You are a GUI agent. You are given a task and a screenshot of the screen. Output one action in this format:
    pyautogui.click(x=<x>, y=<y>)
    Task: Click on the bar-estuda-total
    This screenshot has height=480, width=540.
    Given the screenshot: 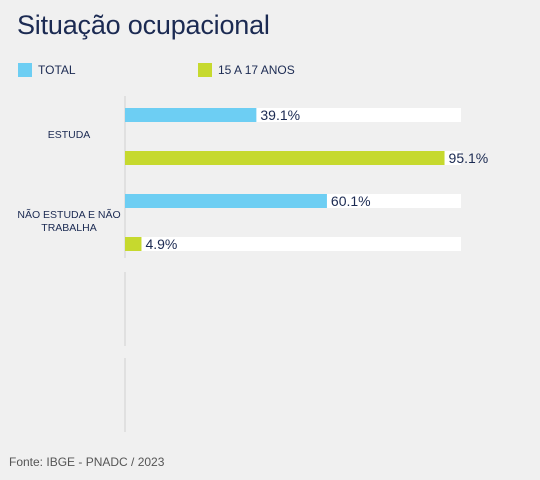 What is the action you would take?
    pyautogui.click(x=191, y=115)
    